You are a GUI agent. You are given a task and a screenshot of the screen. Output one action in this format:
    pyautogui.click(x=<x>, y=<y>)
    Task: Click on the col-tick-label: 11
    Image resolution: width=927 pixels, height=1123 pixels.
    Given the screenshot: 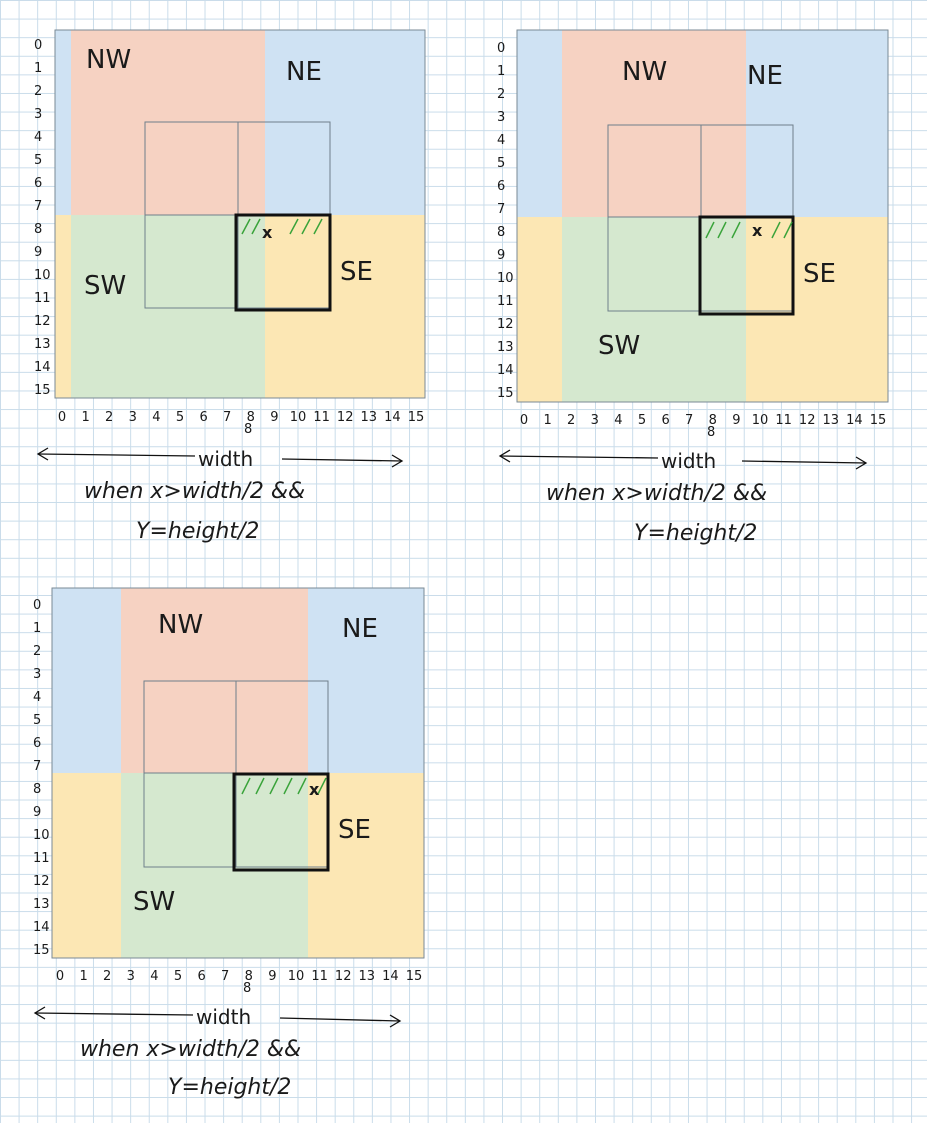 What is the action you would take?
    pyautogui.click(x=319, y=976)
    